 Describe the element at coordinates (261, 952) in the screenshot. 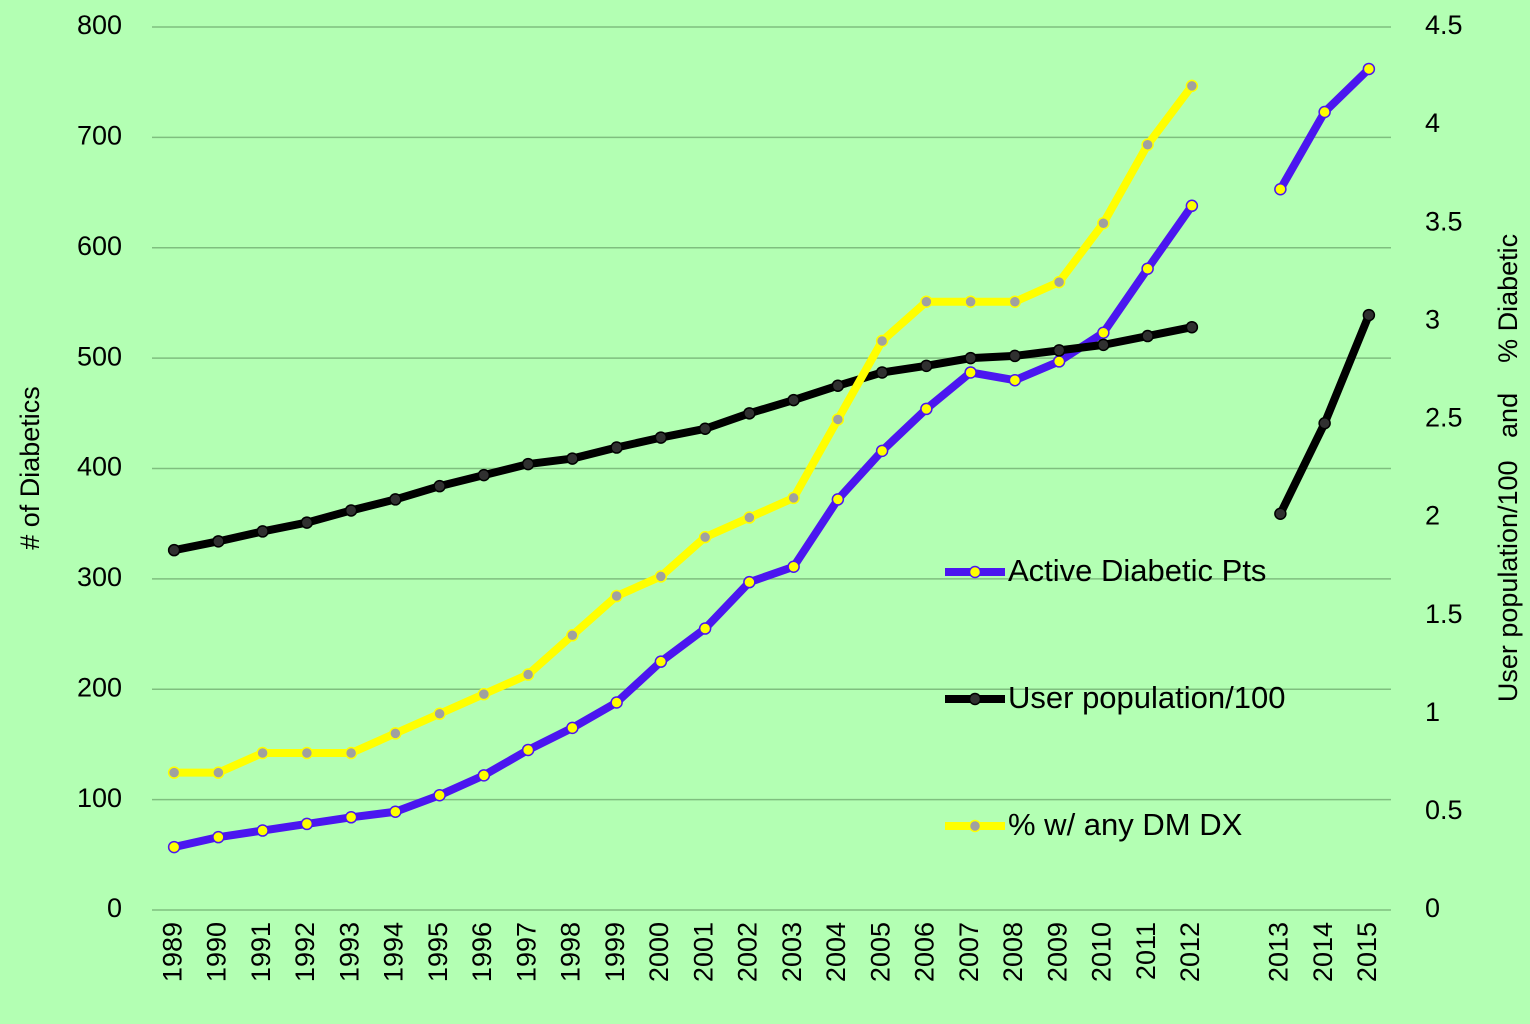

I see `x-tick-label: 1991` at that location.